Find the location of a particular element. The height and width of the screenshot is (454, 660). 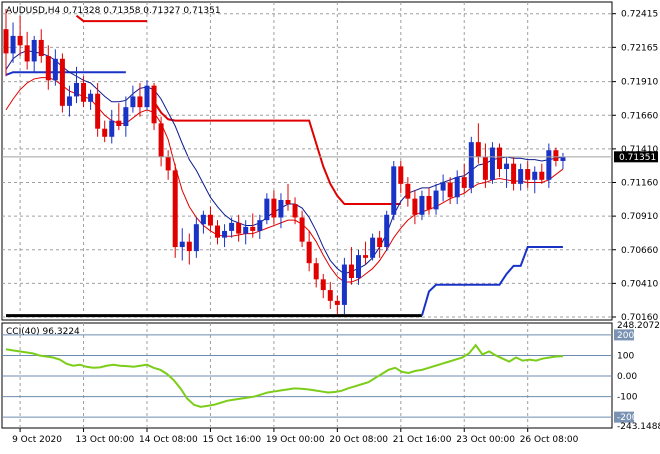

time-tick-label: 9 Oct 2020 is located at coordinates (37, 440).